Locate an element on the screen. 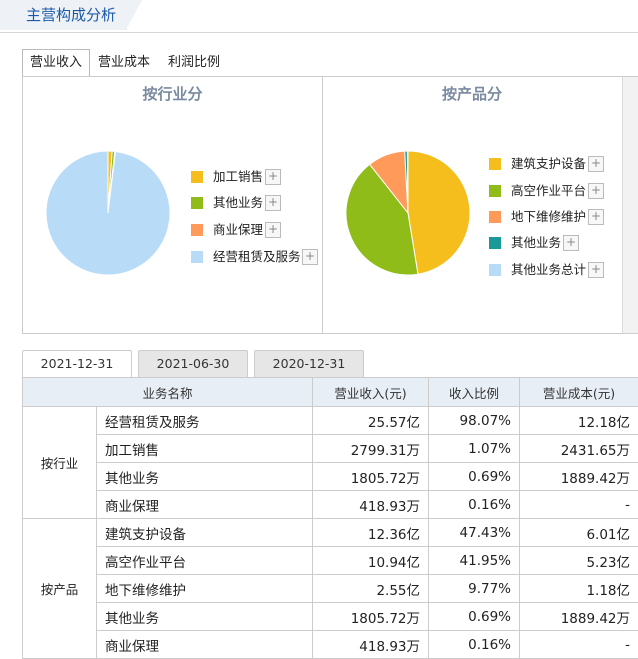 The image size is (638, 659). table-row: 其他业务 1805.72万 0.69% 1889.42万 is located at coordinates (330, 617).